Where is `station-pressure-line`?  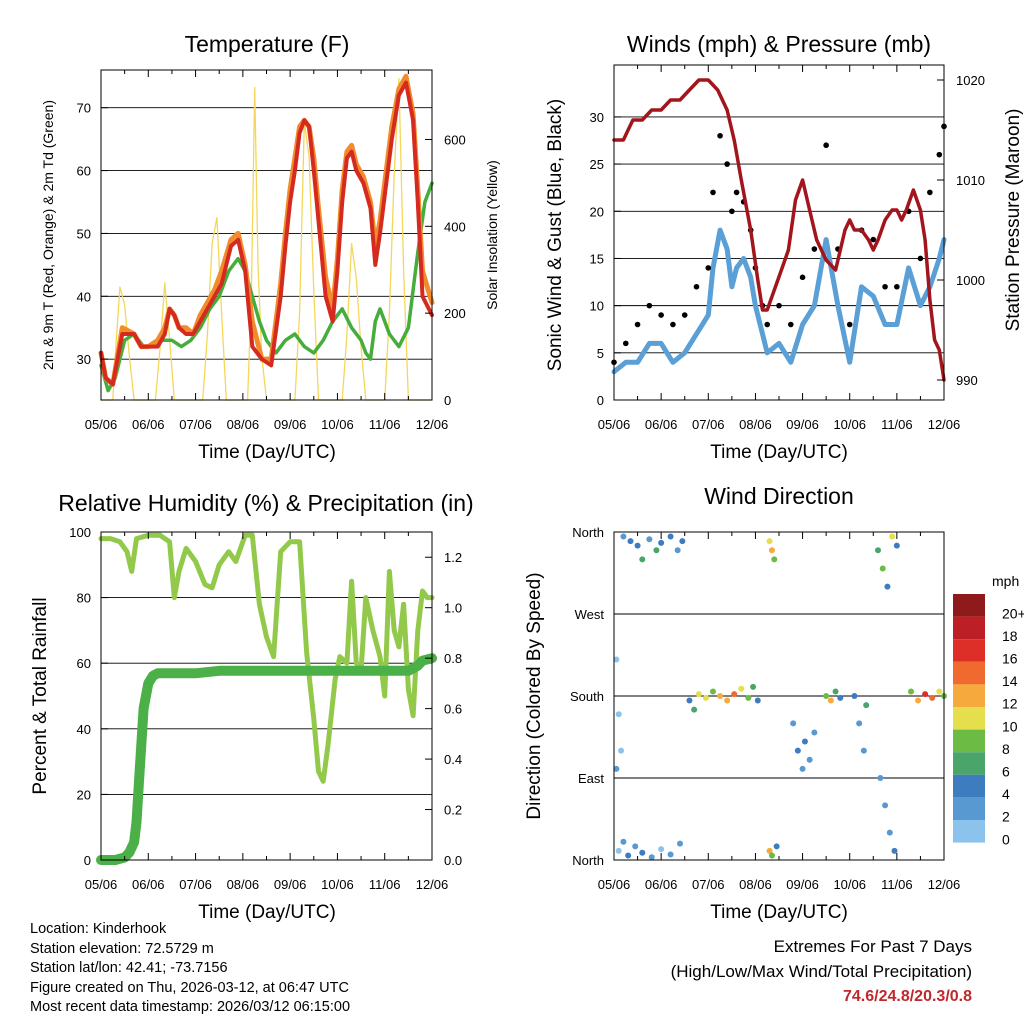
station-pressure-line is located at coordinates (779, 230).